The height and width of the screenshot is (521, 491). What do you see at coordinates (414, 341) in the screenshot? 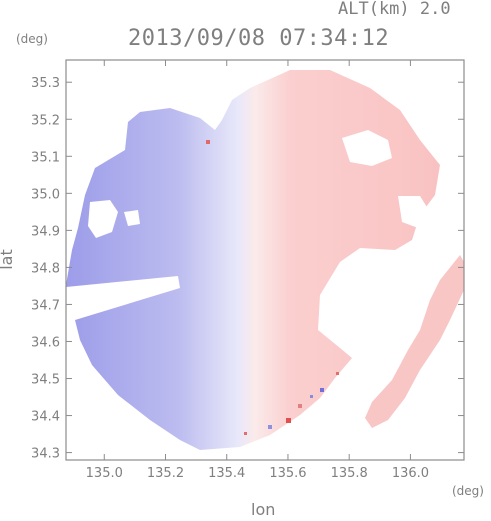
I see `echo-east-band` at bounding box center [414, 341].